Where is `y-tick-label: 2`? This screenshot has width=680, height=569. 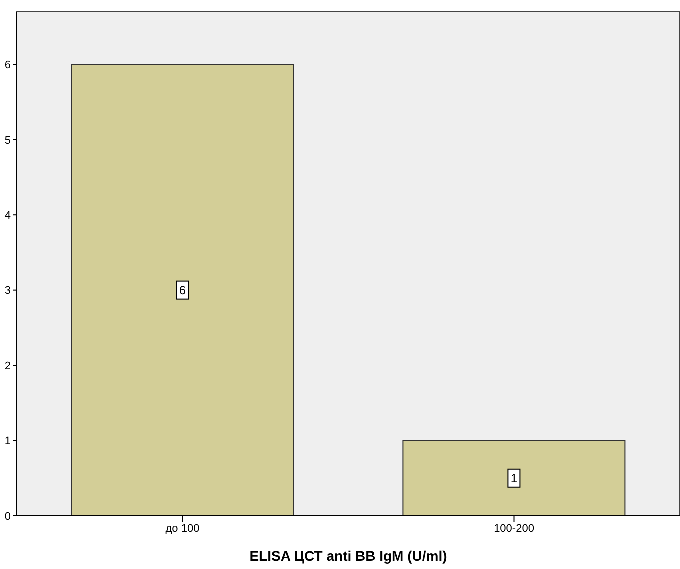
y-tick-label: 2 is located at coordinates (7, 366).